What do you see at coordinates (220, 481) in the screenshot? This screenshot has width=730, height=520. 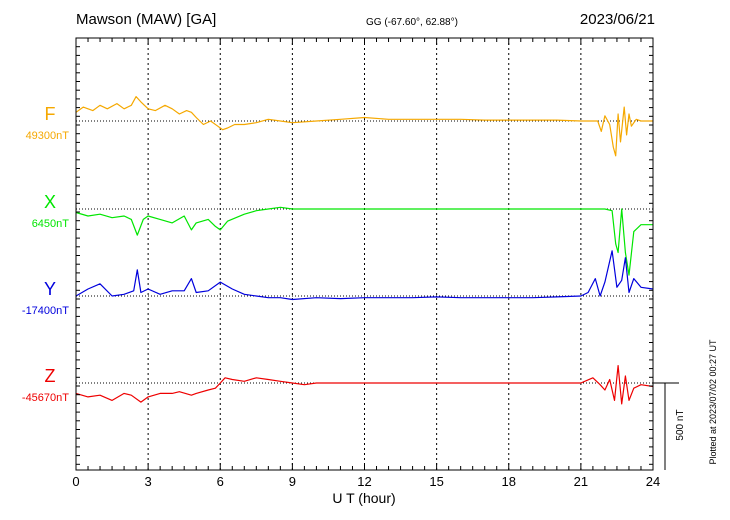 I see `x-tick-label: 6` at bounding box center [220, 481].